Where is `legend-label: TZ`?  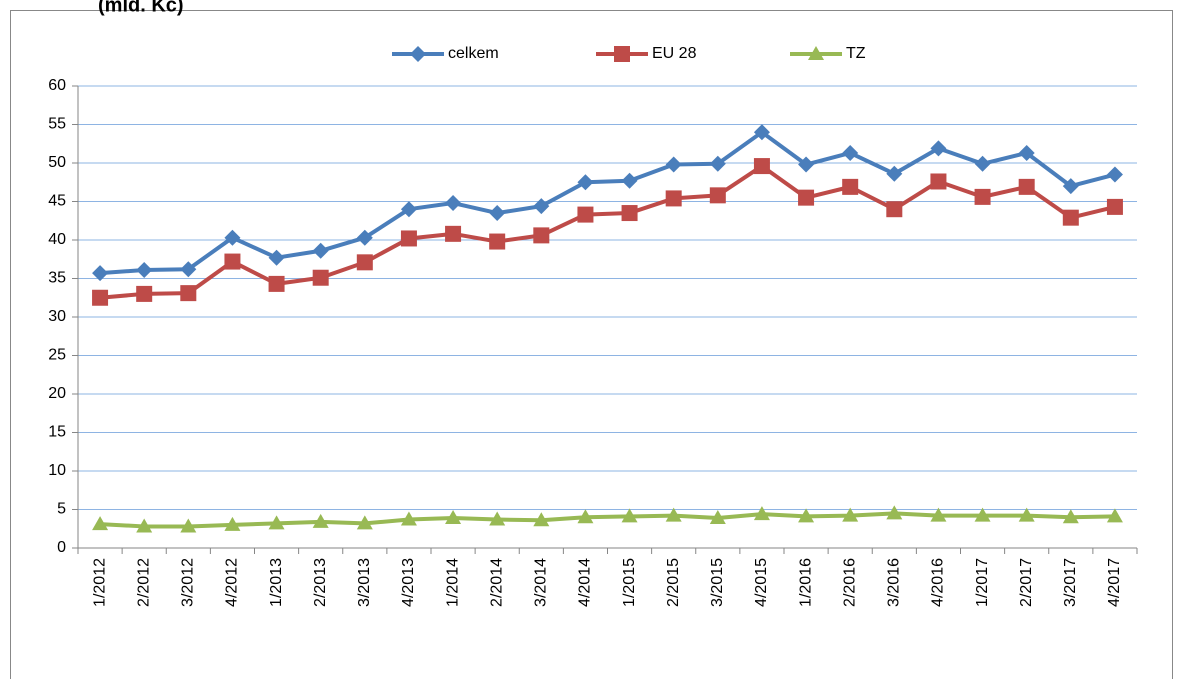
legend-label: TZ is located at coordinates (856, 53).